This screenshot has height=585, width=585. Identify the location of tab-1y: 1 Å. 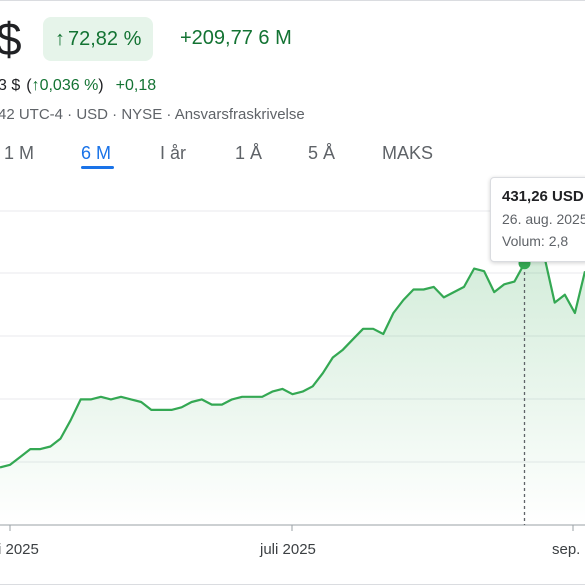
(249, 153).